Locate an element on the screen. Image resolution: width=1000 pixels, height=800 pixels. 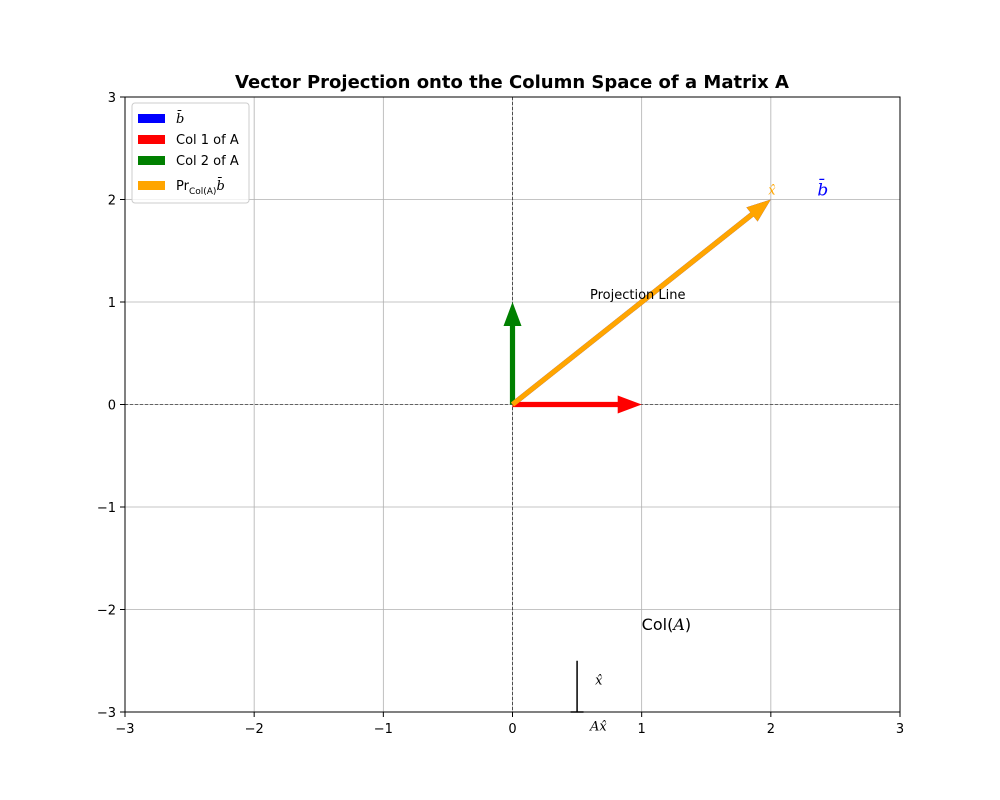
legend: b̄ Col 1 of A Col 2 of A PrCol(A)b̄ is located at coordinates (190, 153).